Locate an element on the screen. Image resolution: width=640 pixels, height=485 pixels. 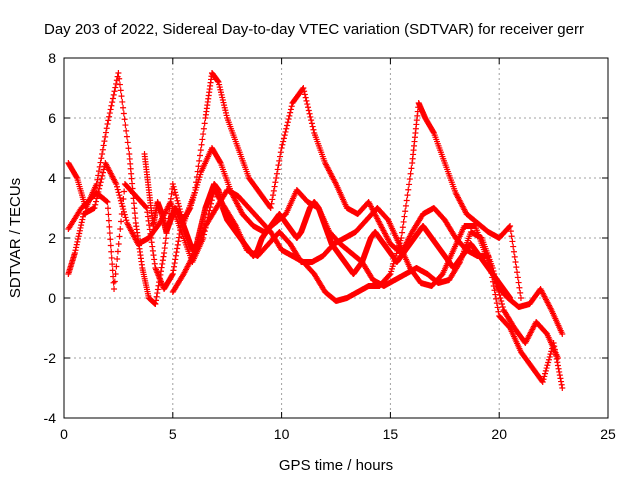
y-tick-label: 8 is located at coordinates (52, 58).